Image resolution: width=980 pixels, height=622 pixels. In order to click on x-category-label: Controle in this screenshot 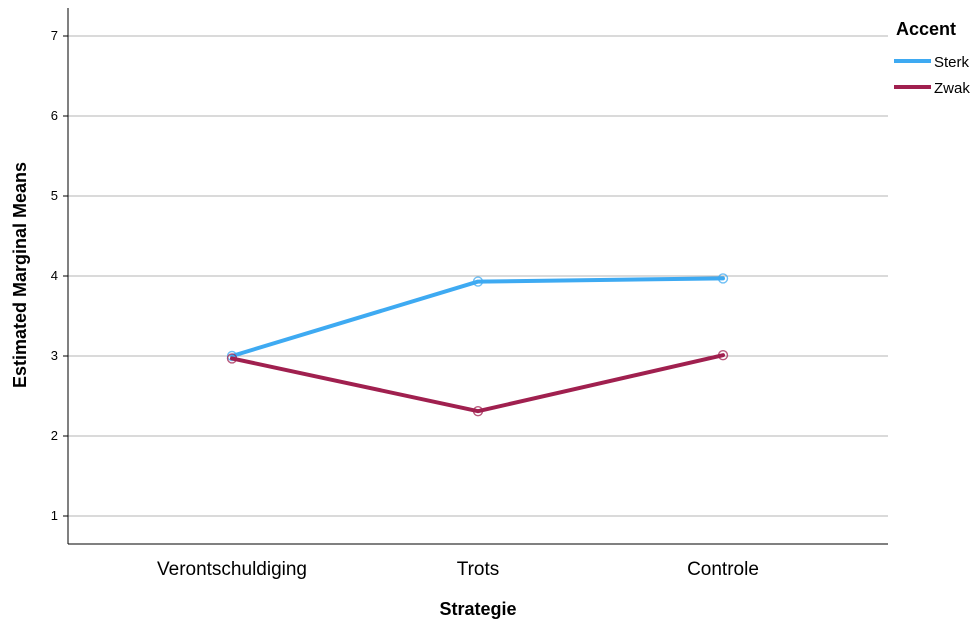, I will do `click(723, 569)`.